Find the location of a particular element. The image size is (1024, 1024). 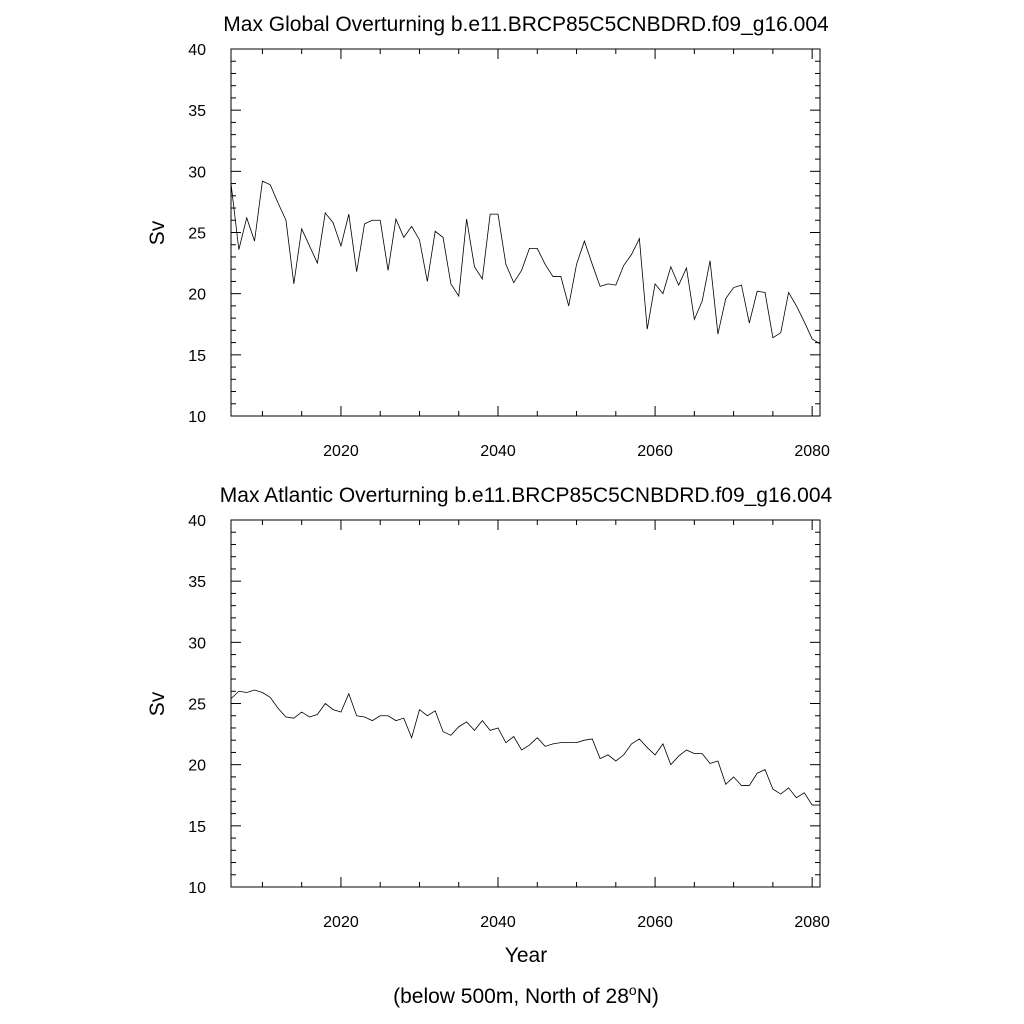

atlantic-xtick-label: 2020 is located at coordinates (341, 922).